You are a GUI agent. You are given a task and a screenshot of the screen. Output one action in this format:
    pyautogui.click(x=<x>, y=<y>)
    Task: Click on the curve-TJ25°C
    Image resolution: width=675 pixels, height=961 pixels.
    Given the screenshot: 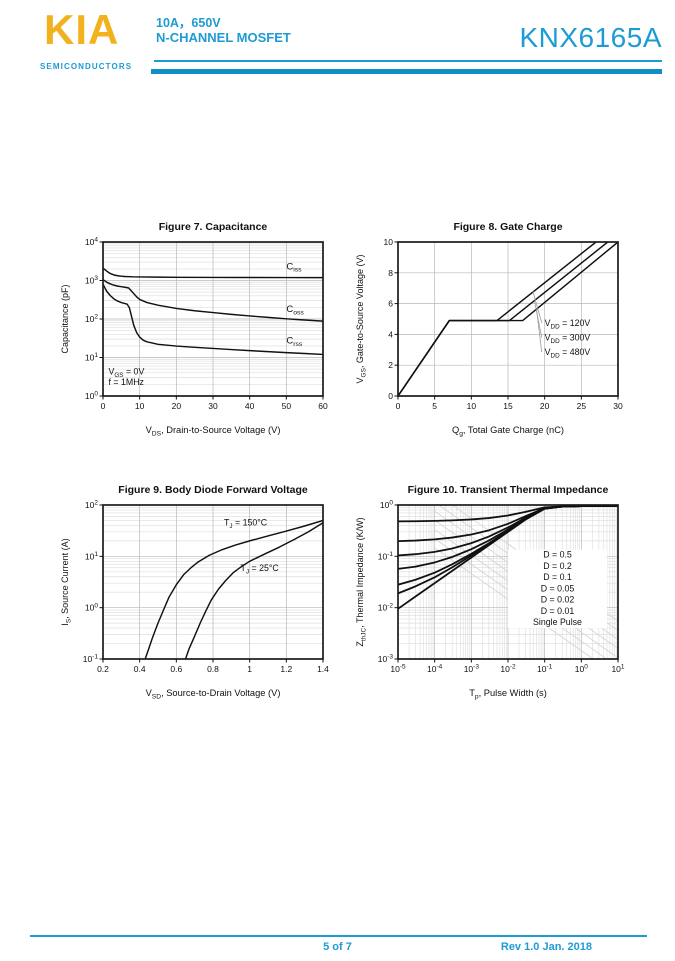 What is the action you would take?
    pyautogui.click(x=253, y=590)
    